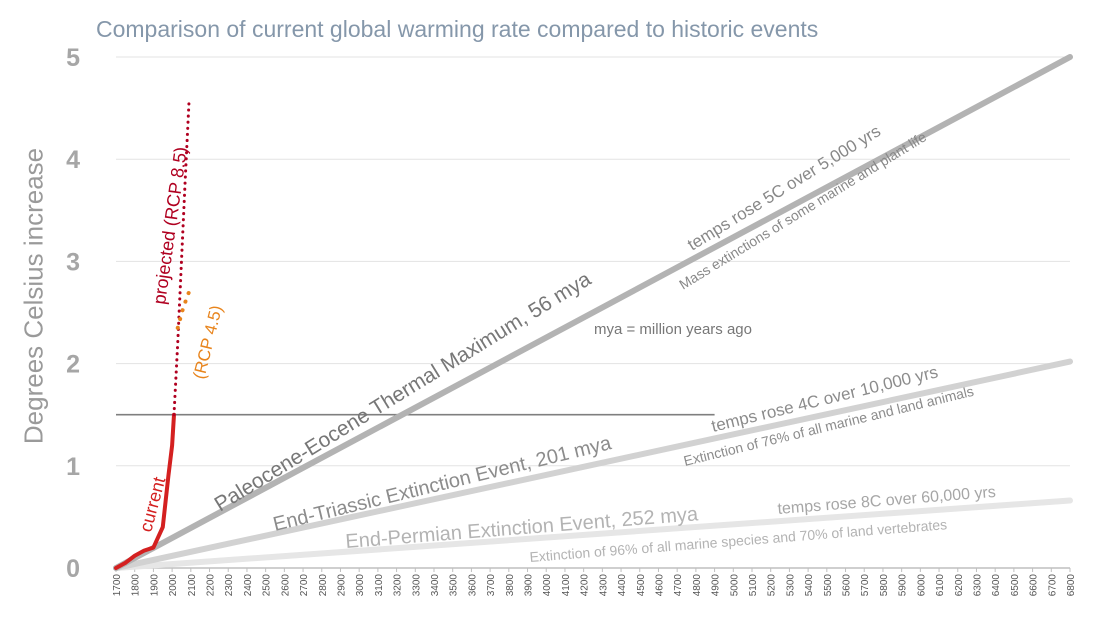 Image resolution: width=1095 pixels, height=619 pixels. What do you see at coordinates (772, 585) in the screenshot?
I see `x-tick-5200: 5200` at bounding box center [772, 585].